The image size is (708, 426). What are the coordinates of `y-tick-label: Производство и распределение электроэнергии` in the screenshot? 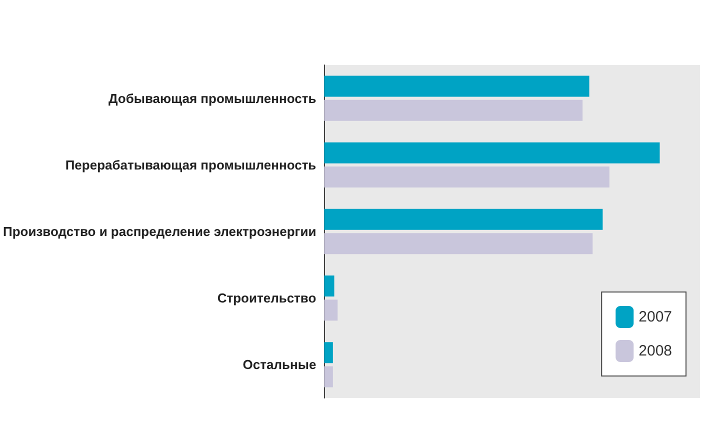 It's located at (159, 231).